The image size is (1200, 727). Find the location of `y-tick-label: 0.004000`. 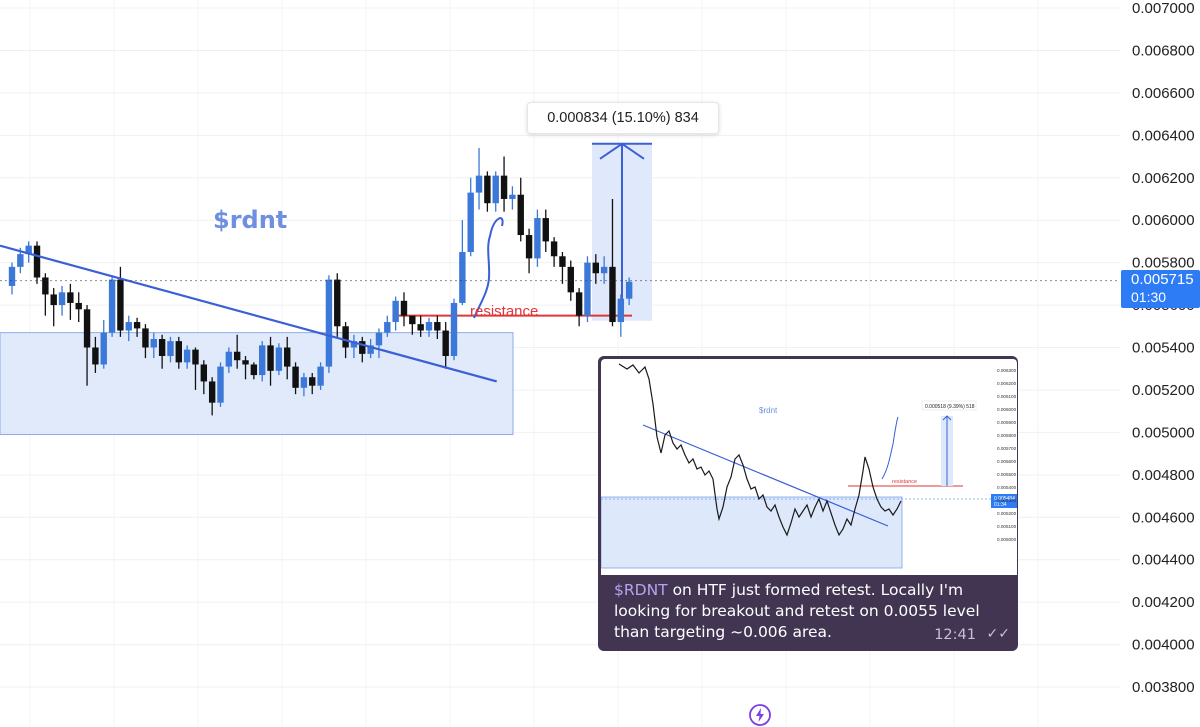

y-tick-label: 0.004000 is located at coordinates (1163, 645).